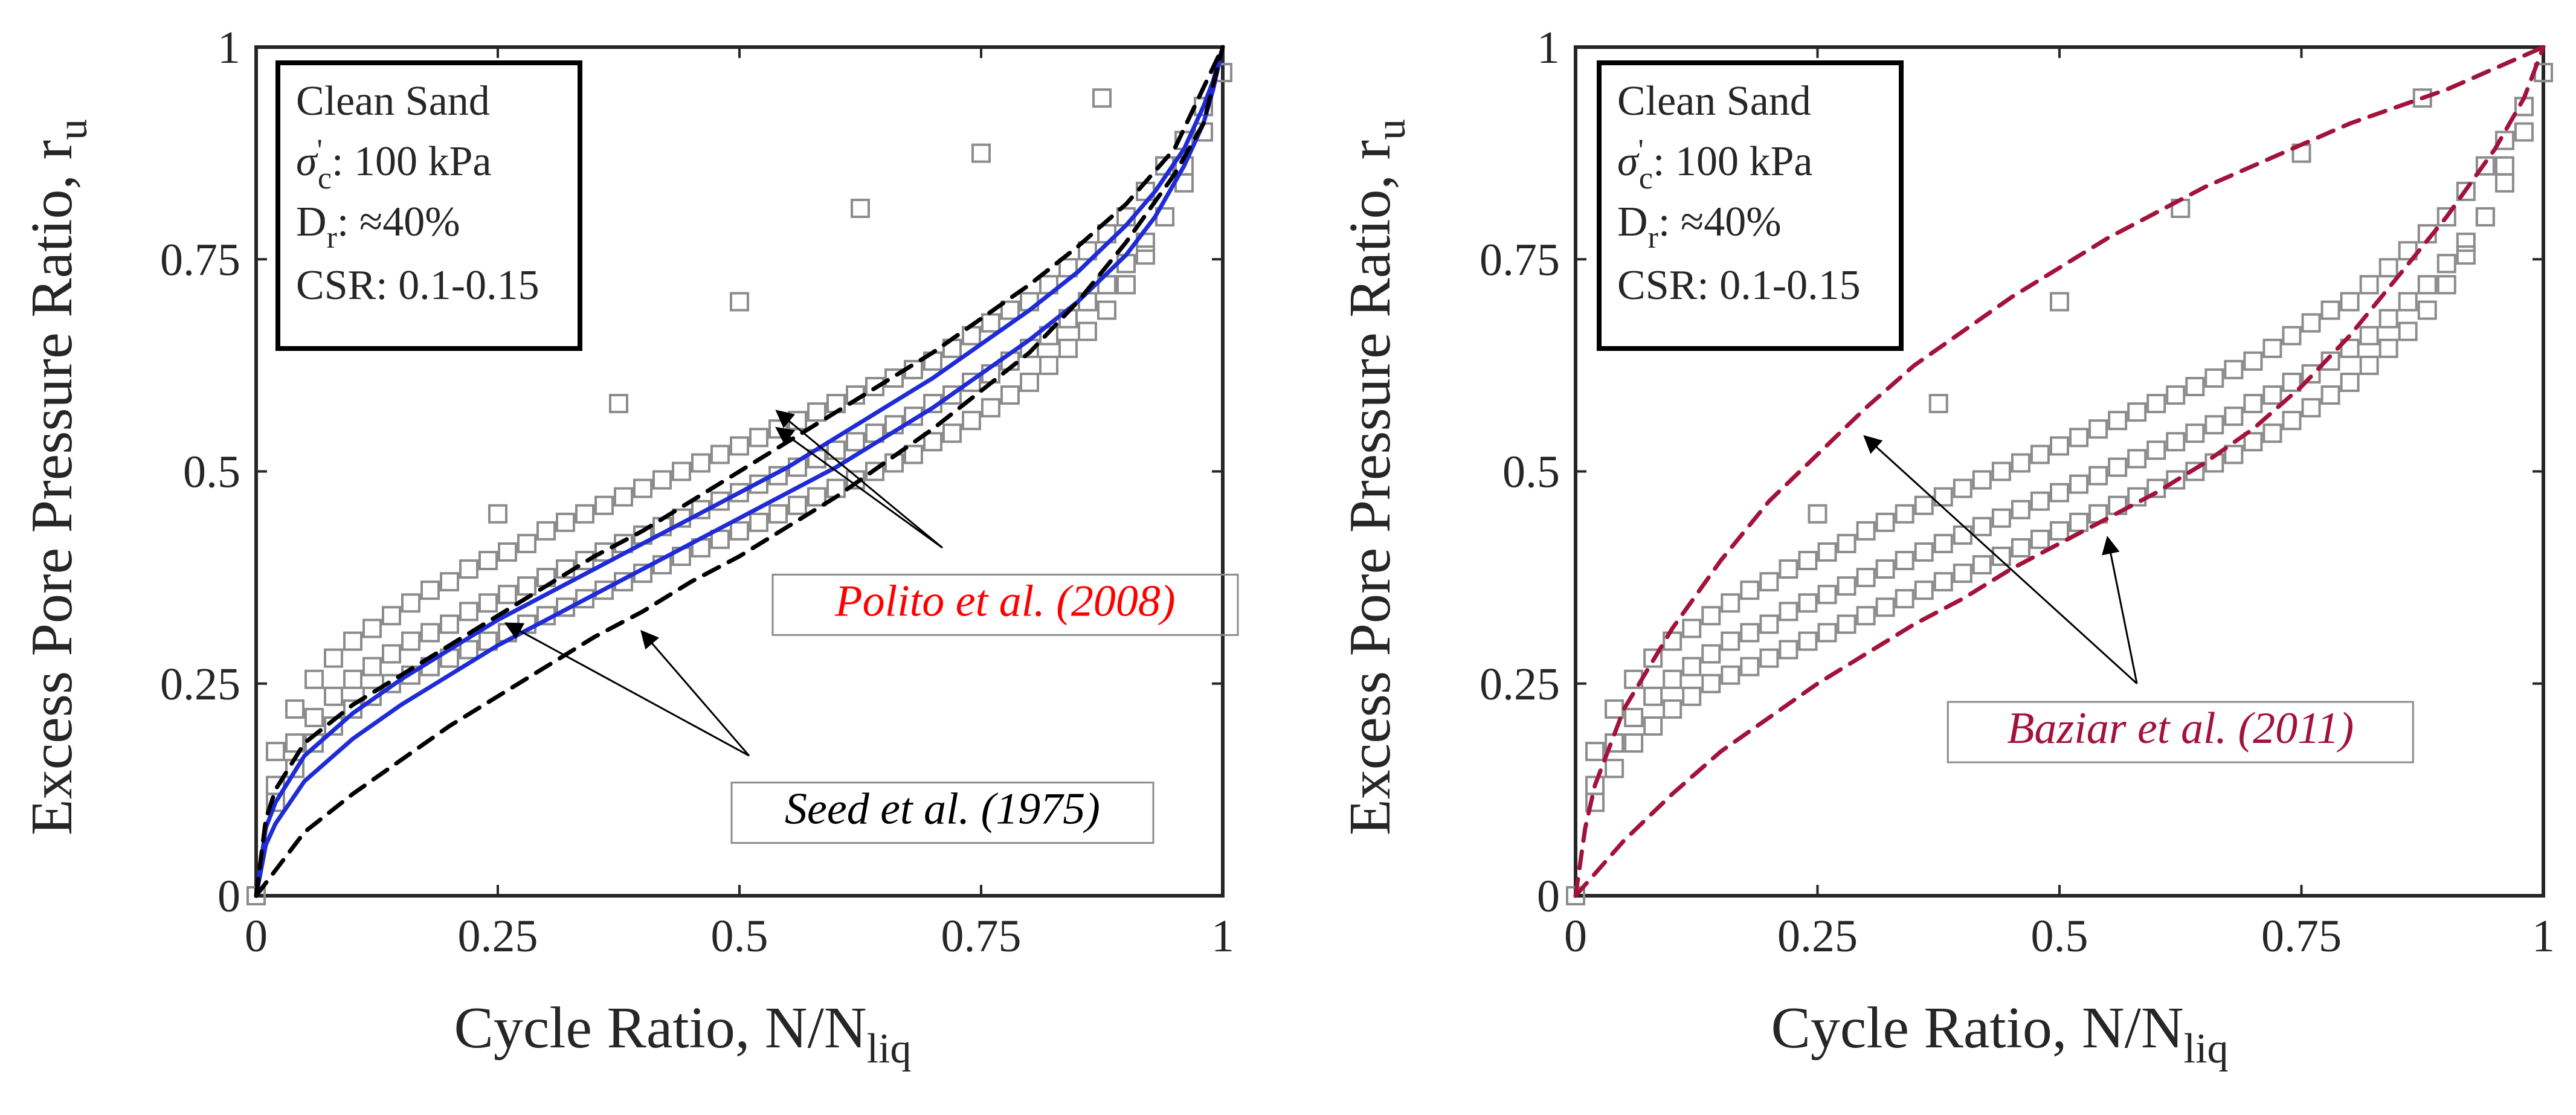  What do you see at coordinates (2180, 728) in the screenshot?
I see `callout-label: Baziar et al. (2011)` at bounding box center [2180, 728].